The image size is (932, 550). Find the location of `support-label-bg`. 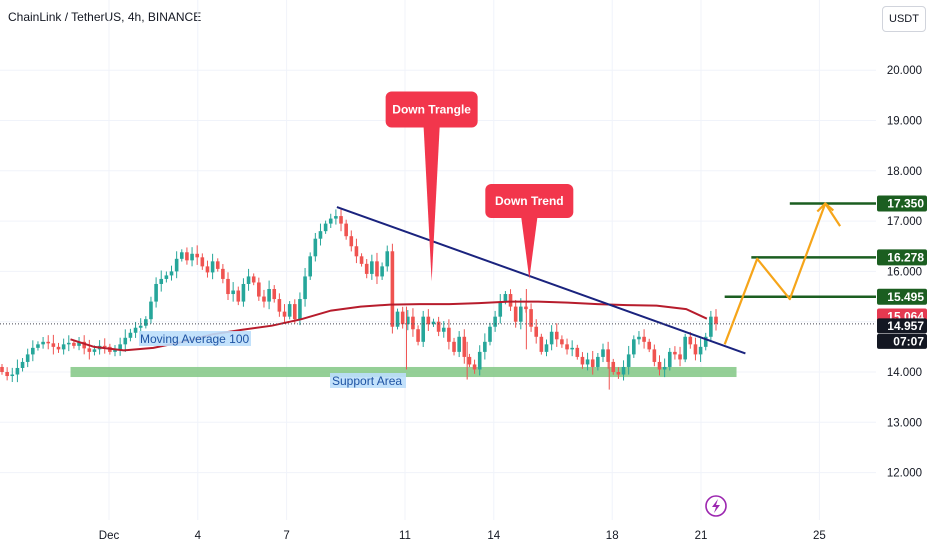

support-label-bg is located at coordinates (368, 380).